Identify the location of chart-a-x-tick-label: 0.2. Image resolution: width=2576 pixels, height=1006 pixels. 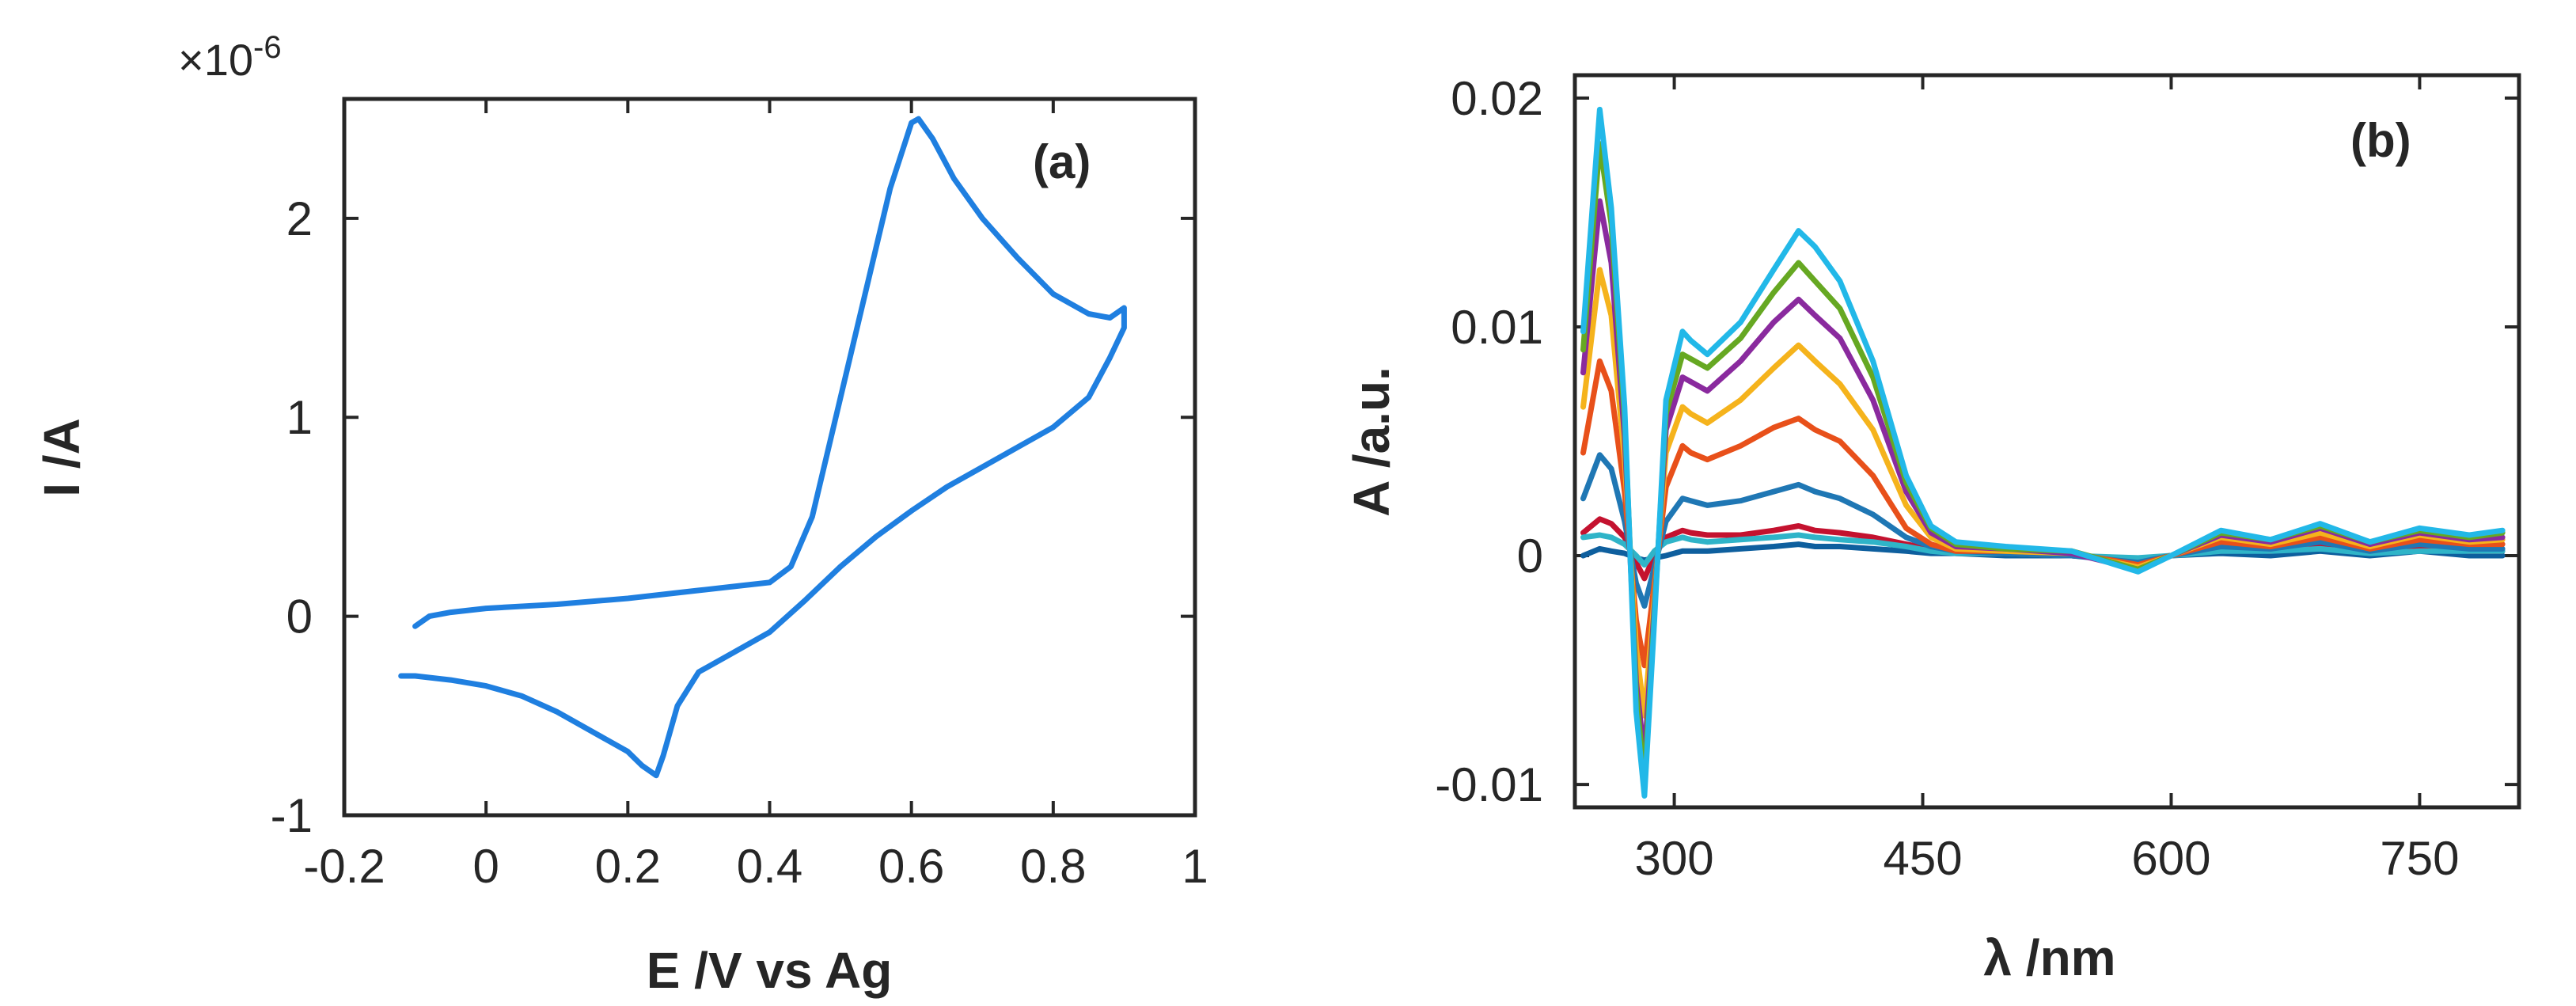
(628, 866).